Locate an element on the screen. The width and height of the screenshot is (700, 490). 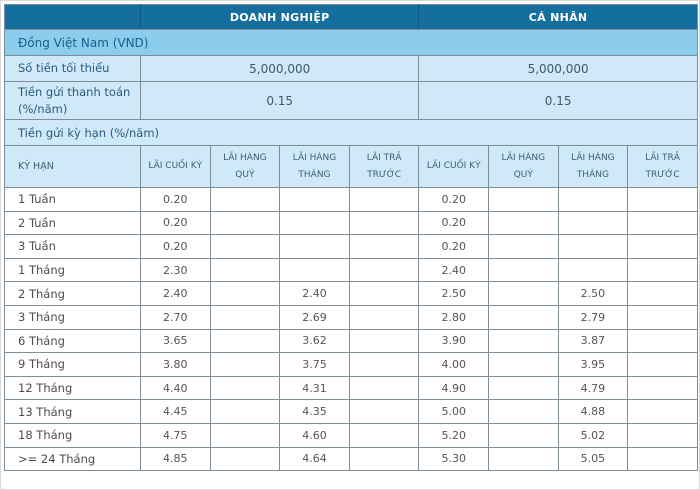
table-row: 13 Tháng 4.45 4.35 5.00 4.88 is located at coordinates (351, 411).